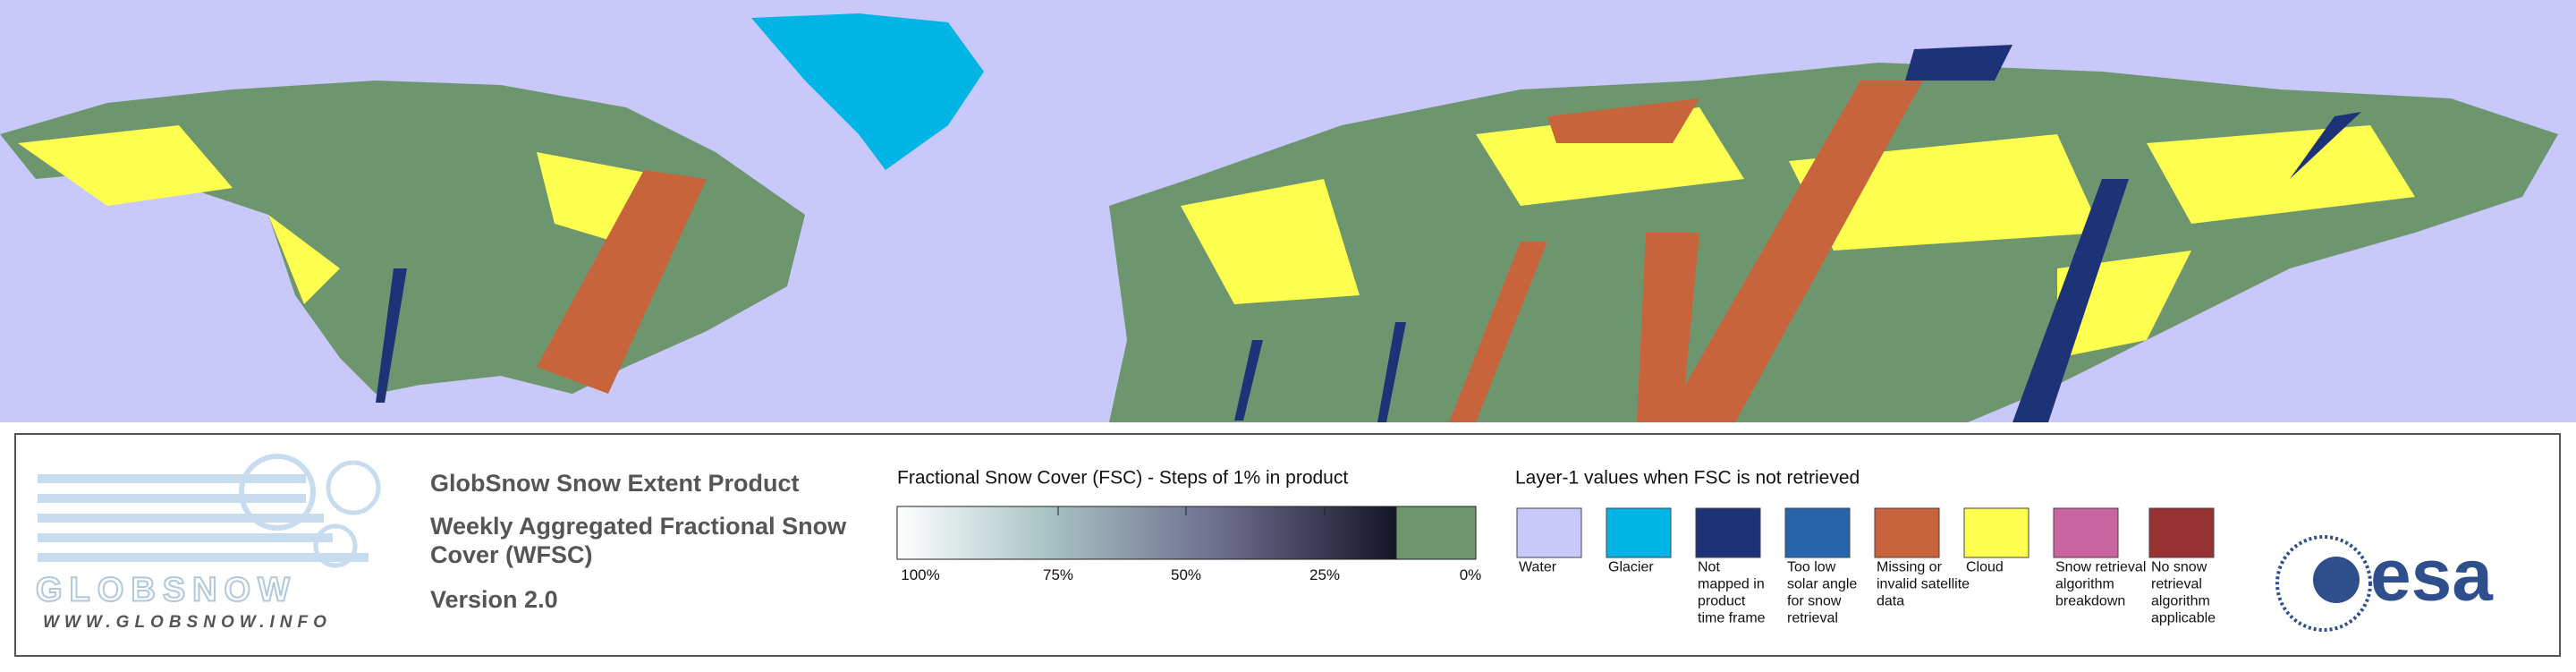 This screenshot has height=672, width=2576. I want to click on legend-label: Snow retrieval, so click(2100, 566).